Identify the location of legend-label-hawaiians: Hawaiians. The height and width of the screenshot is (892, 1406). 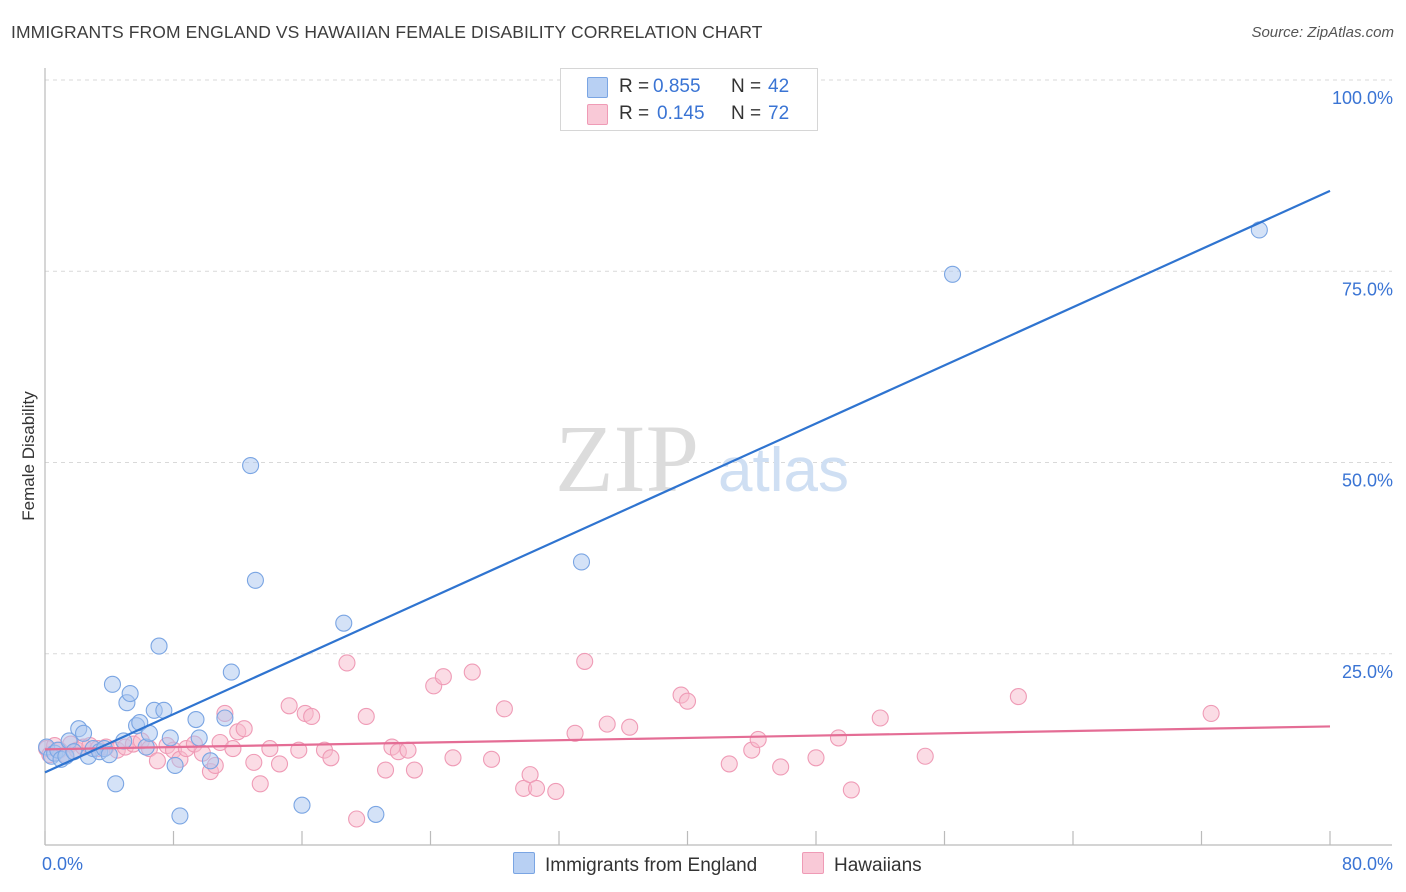
(878, 865).